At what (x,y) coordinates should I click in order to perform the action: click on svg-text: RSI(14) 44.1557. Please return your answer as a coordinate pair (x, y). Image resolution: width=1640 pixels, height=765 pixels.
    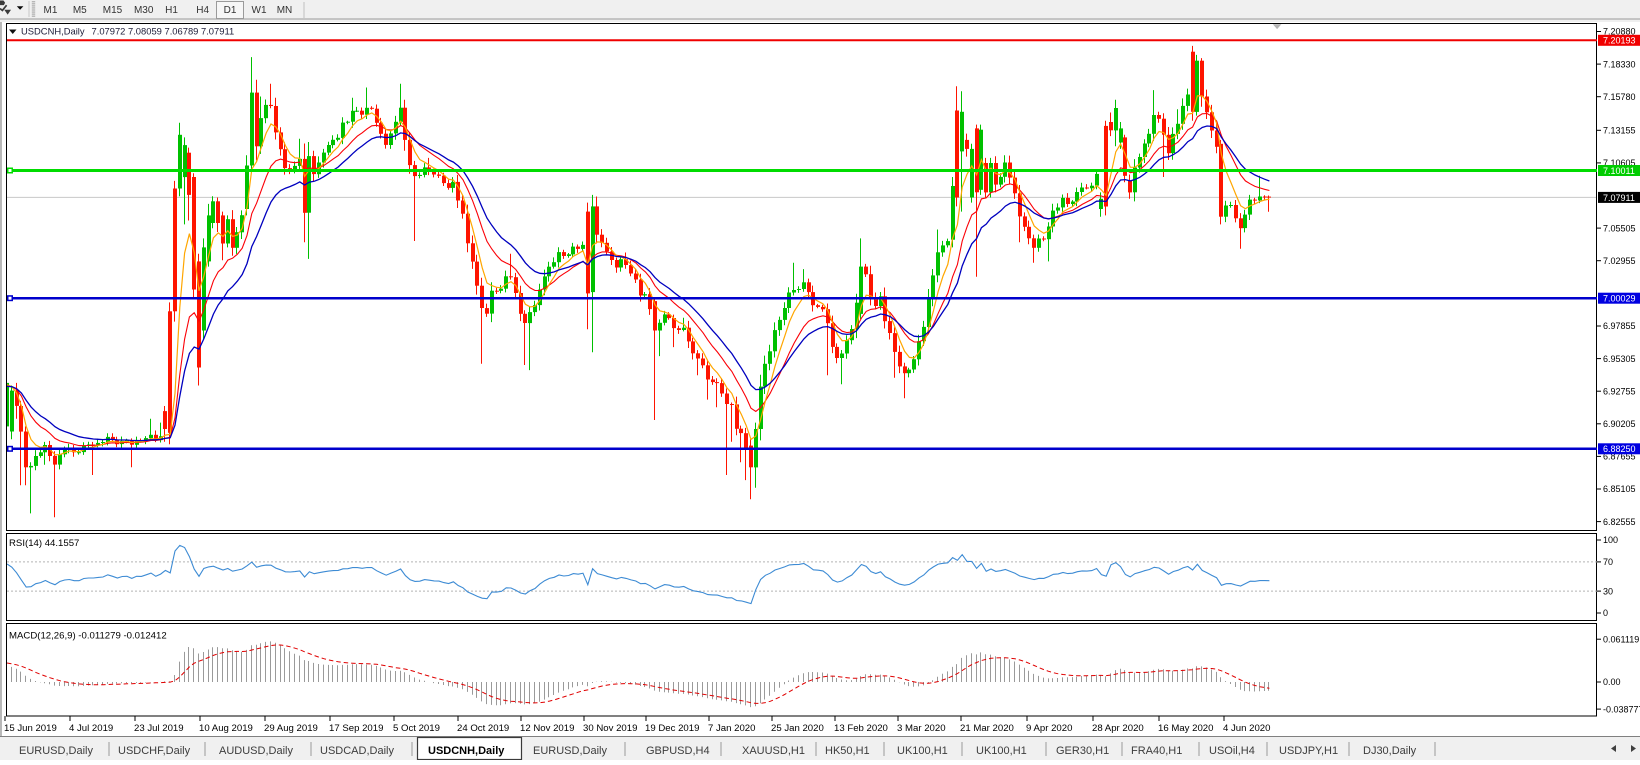
    Looking at the image, I should click on (44, 543).